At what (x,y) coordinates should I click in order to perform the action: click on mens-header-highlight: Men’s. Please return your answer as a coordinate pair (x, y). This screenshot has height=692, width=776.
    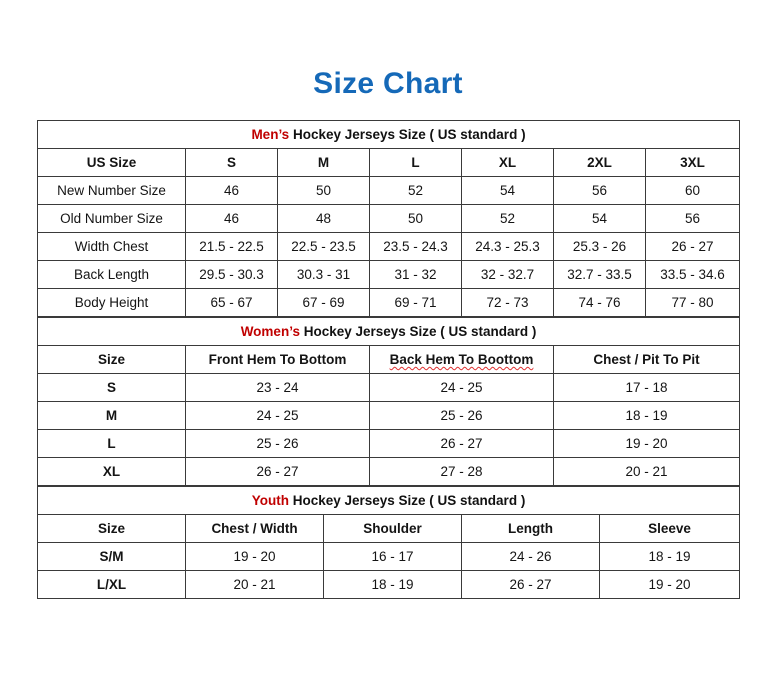
    Looking at the image, I should click on (270, 134).